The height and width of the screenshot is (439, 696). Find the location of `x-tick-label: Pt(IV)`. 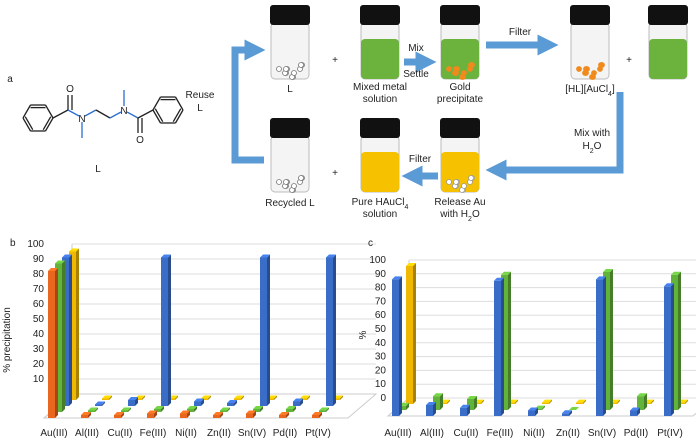

x-tick-label: Pt(IV) is located at coordinates (670, 433).